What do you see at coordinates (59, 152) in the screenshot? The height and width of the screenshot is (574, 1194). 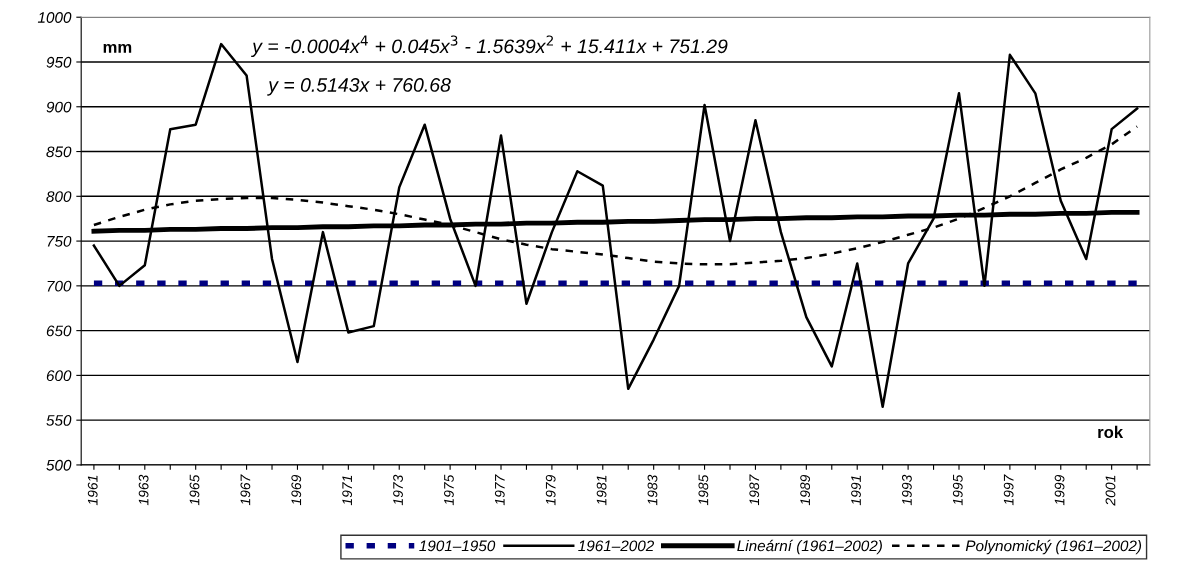 I see `y-tick-label: 850` at bounding box center [59, 152].